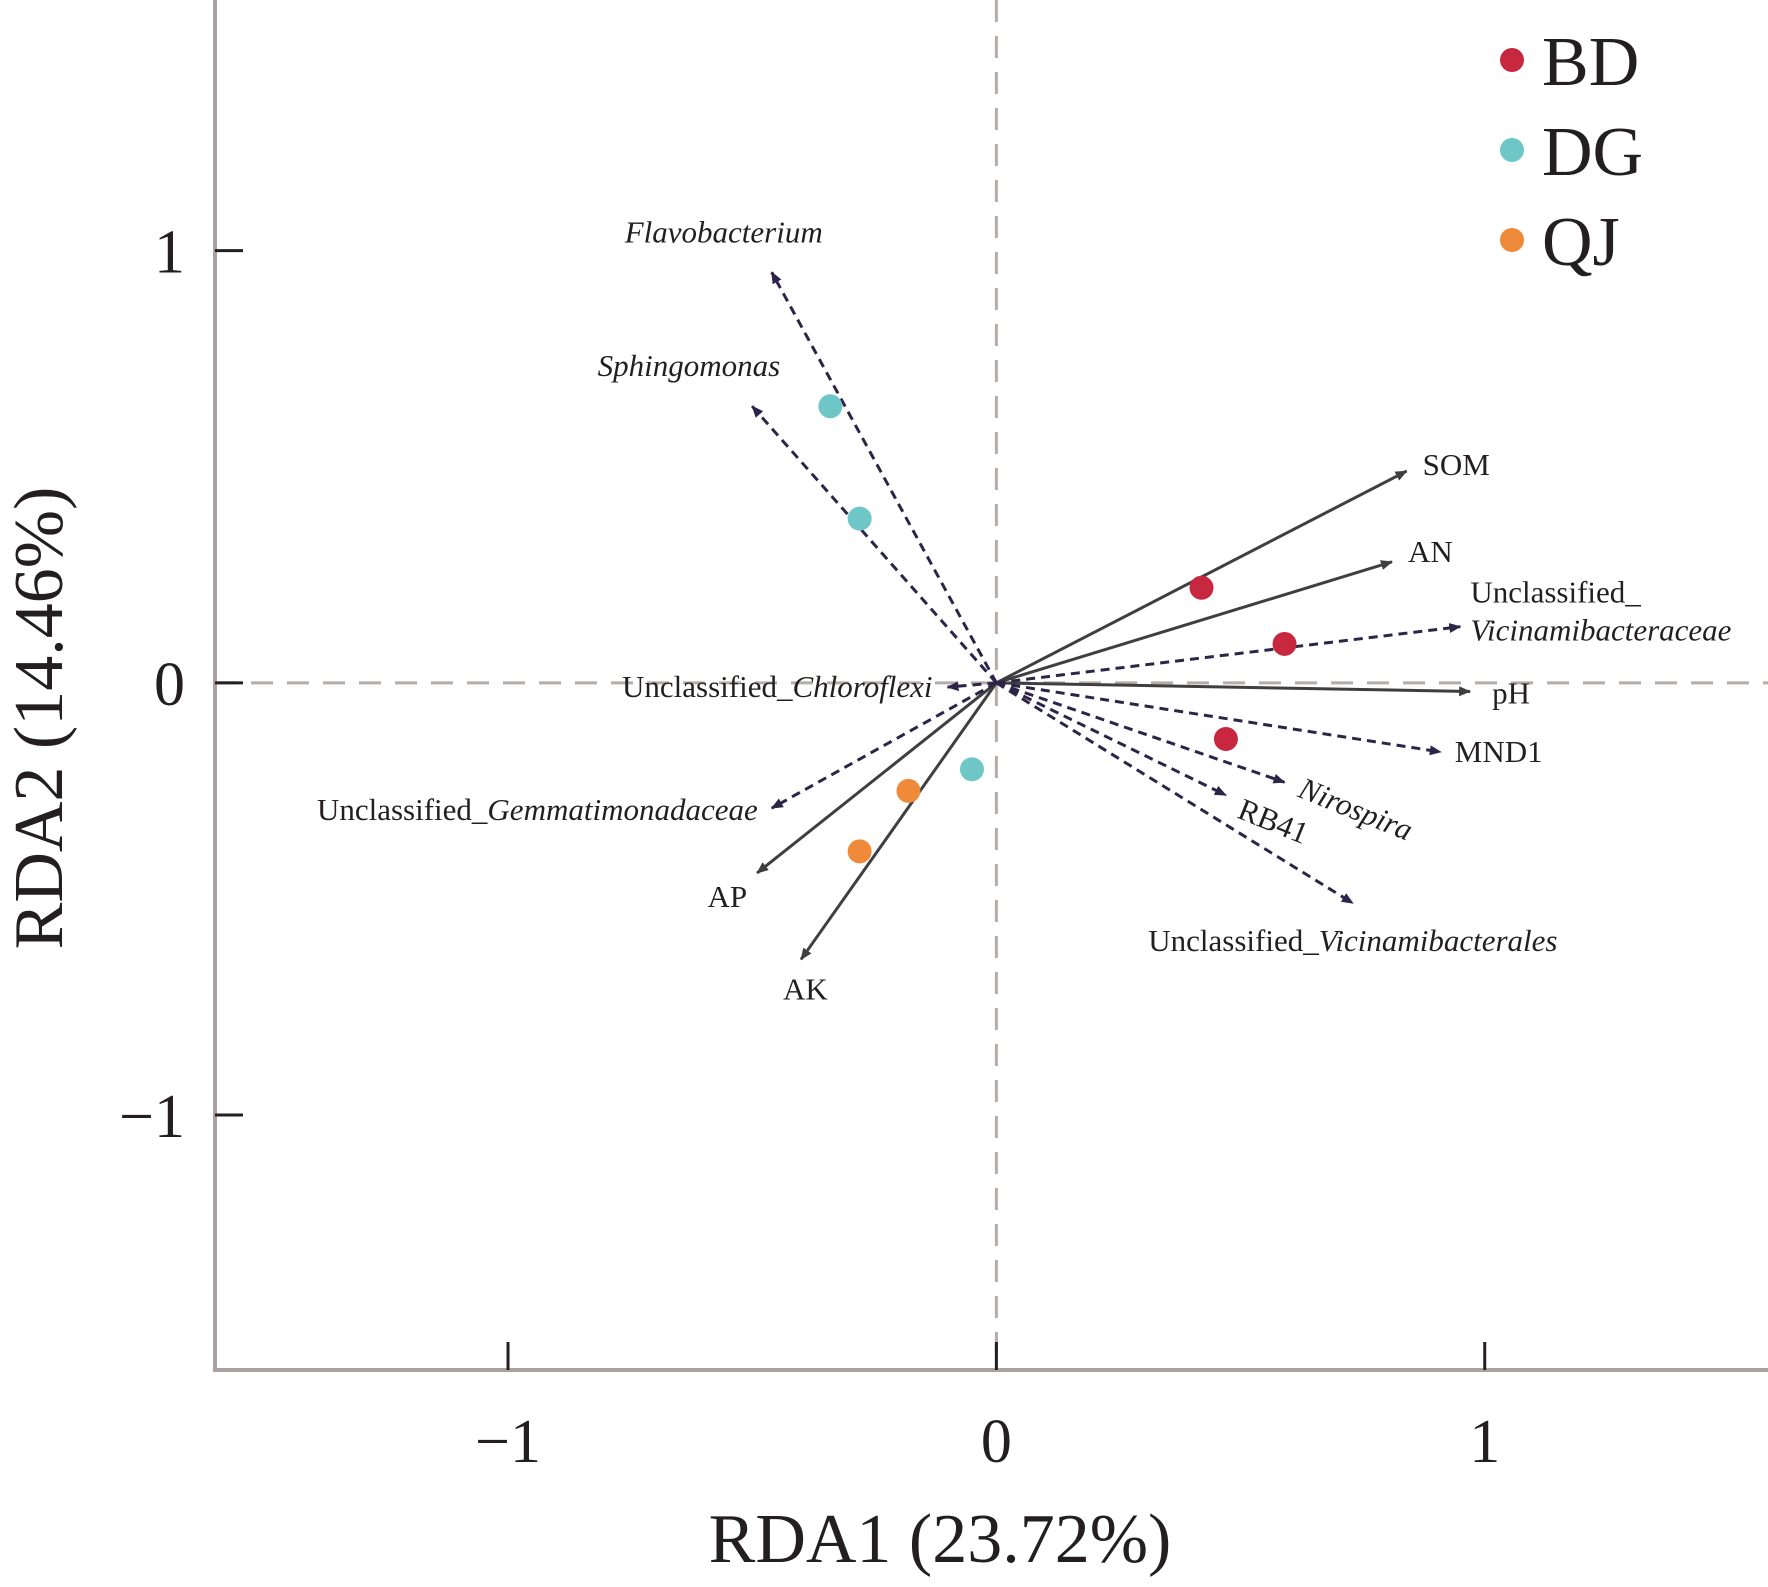  Describe the element at coordinates (1456, 464) in the screenshot. I see `env-vector-label: SOM` at that location.